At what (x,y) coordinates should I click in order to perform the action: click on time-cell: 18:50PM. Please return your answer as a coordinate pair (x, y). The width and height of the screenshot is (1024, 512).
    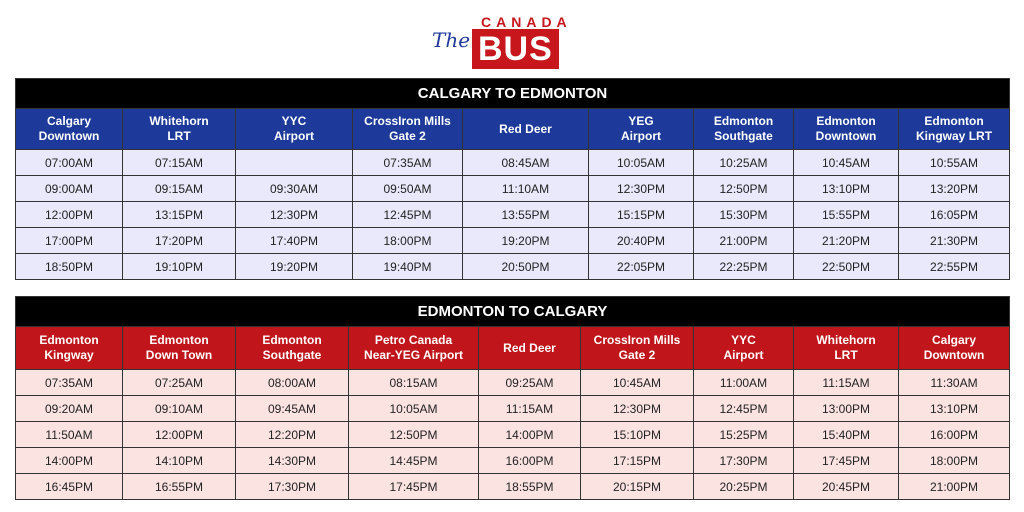
    Looking at the image, I should click on (69, 266).